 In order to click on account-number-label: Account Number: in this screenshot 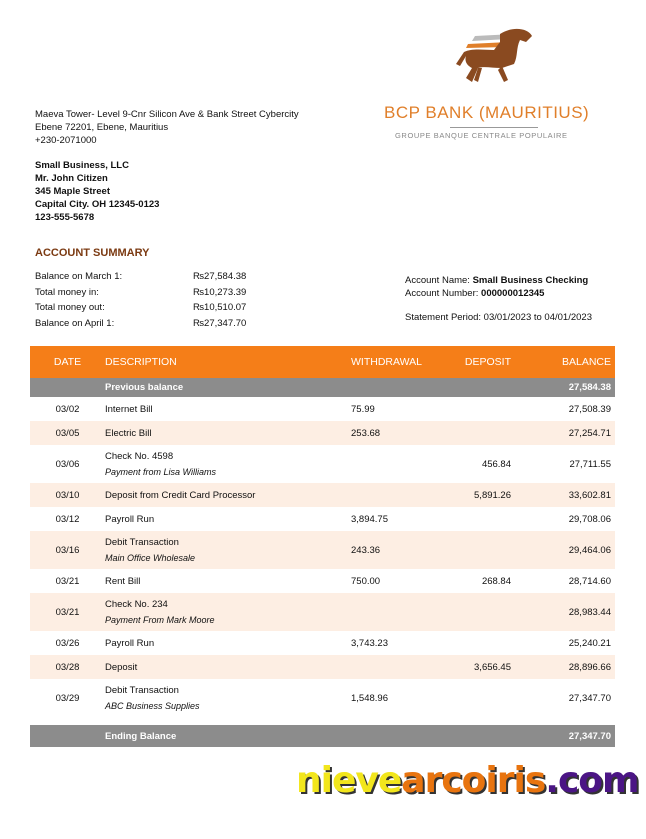, I will do `click(442, 293)`.